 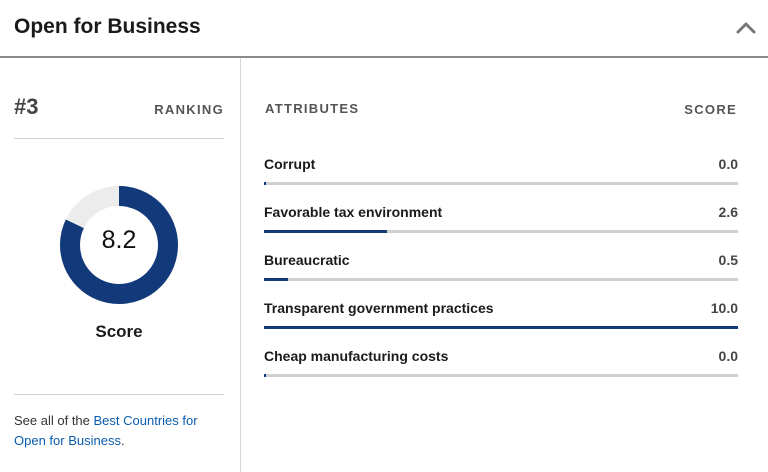 I want to click on attributes-header: ATTRIBUTES, so click(x=312, y=108).